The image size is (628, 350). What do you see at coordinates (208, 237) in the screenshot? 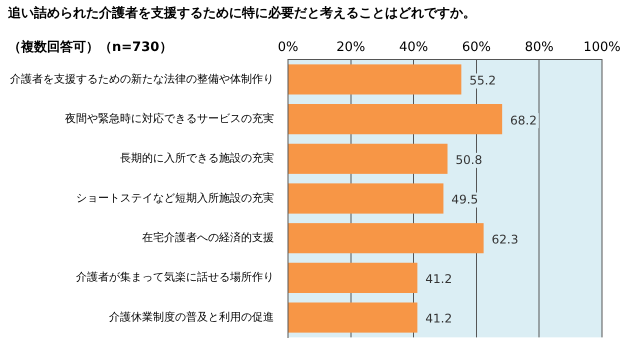
I see `y-tick-label: 在宅介護者への経済的支援` at bounding box center [208, 237].